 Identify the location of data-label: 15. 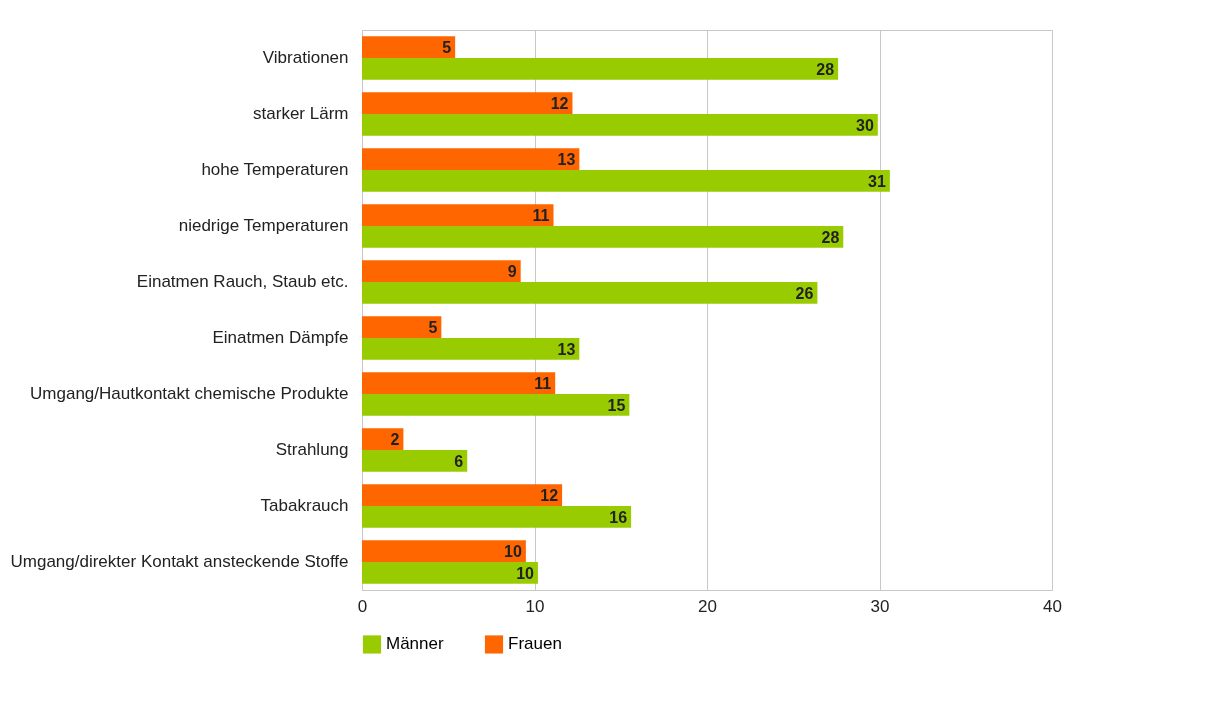
(616, 405).